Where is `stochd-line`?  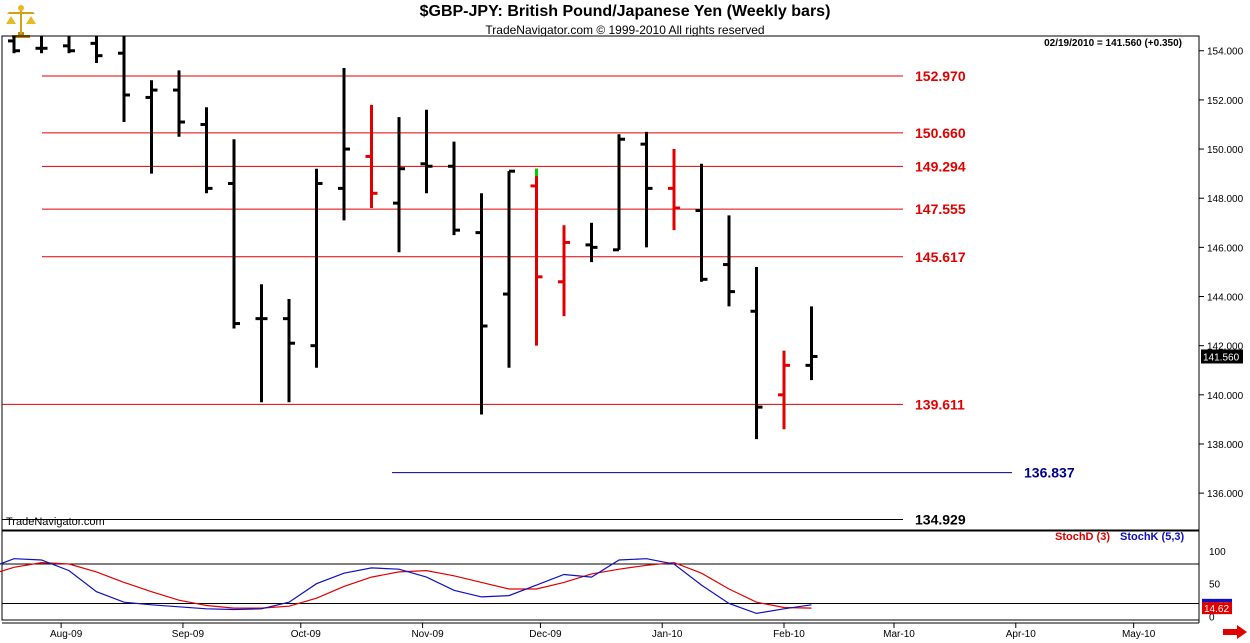
stochd-line is located at coordinates (406, 585).